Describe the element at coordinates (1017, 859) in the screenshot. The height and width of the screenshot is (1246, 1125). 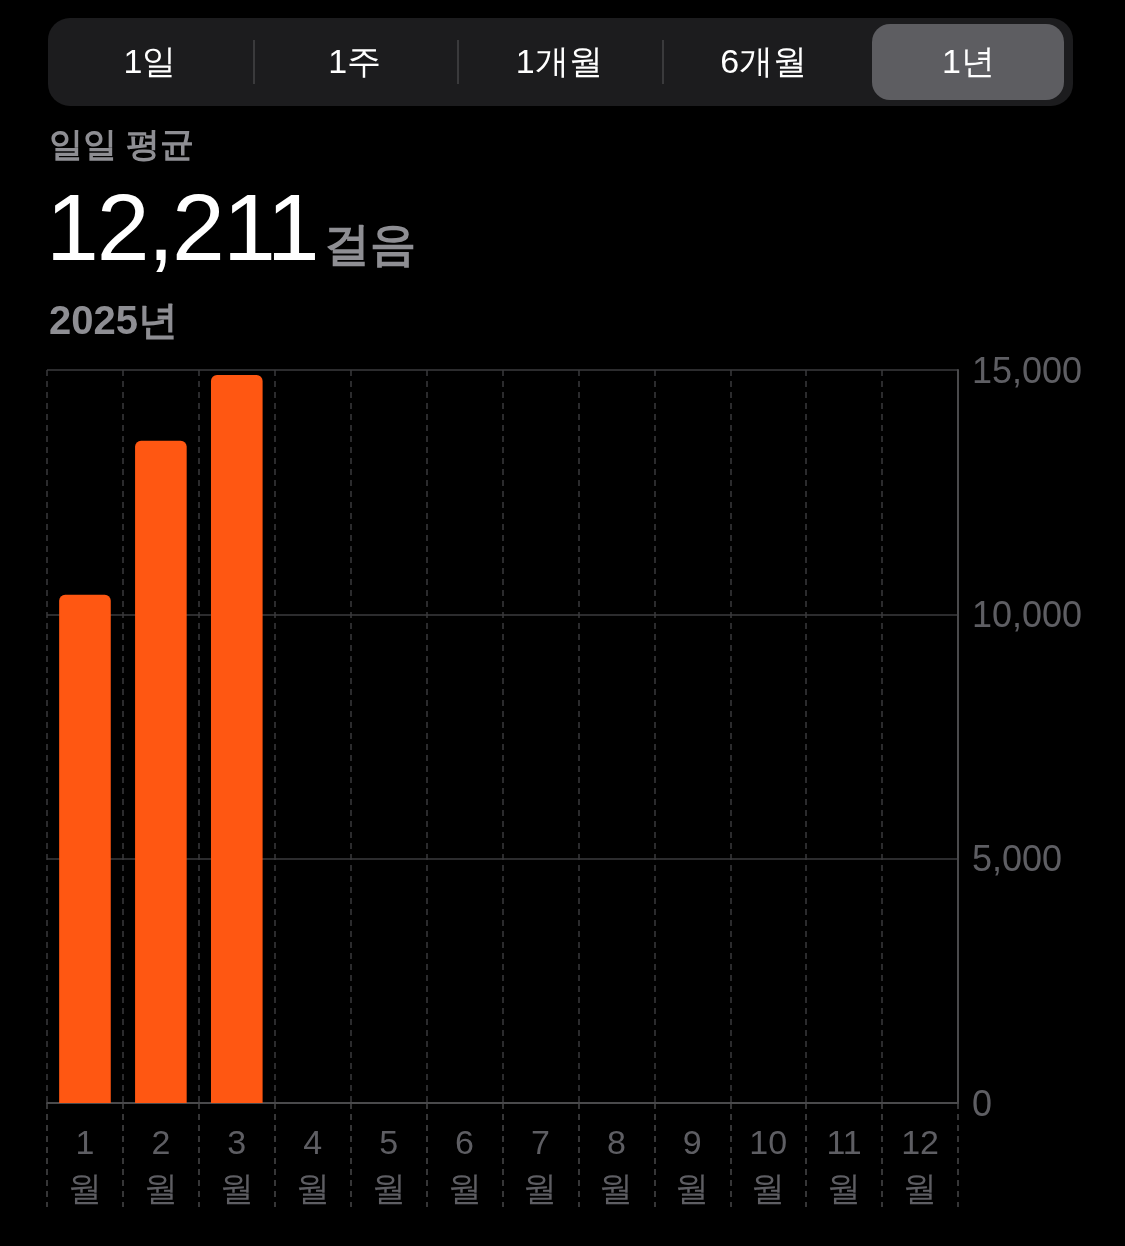
I see `y-tick-label: 5,000` at that location.